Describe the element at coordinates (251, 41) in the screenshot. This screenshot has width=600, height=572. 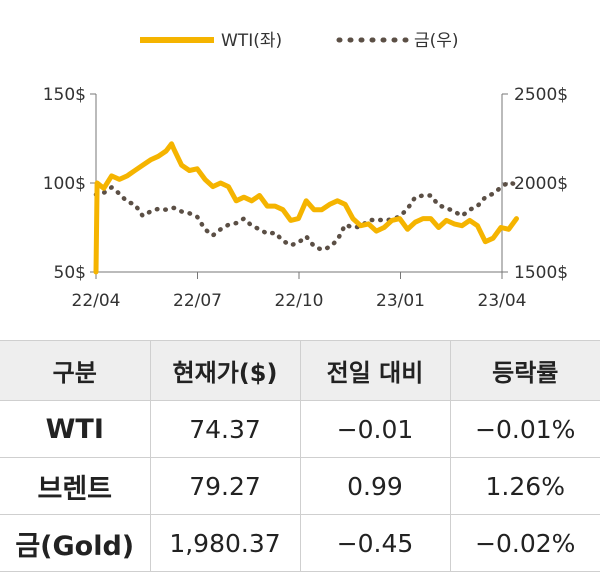
I see `legend-label-wti: WTI(좌)` at that location.